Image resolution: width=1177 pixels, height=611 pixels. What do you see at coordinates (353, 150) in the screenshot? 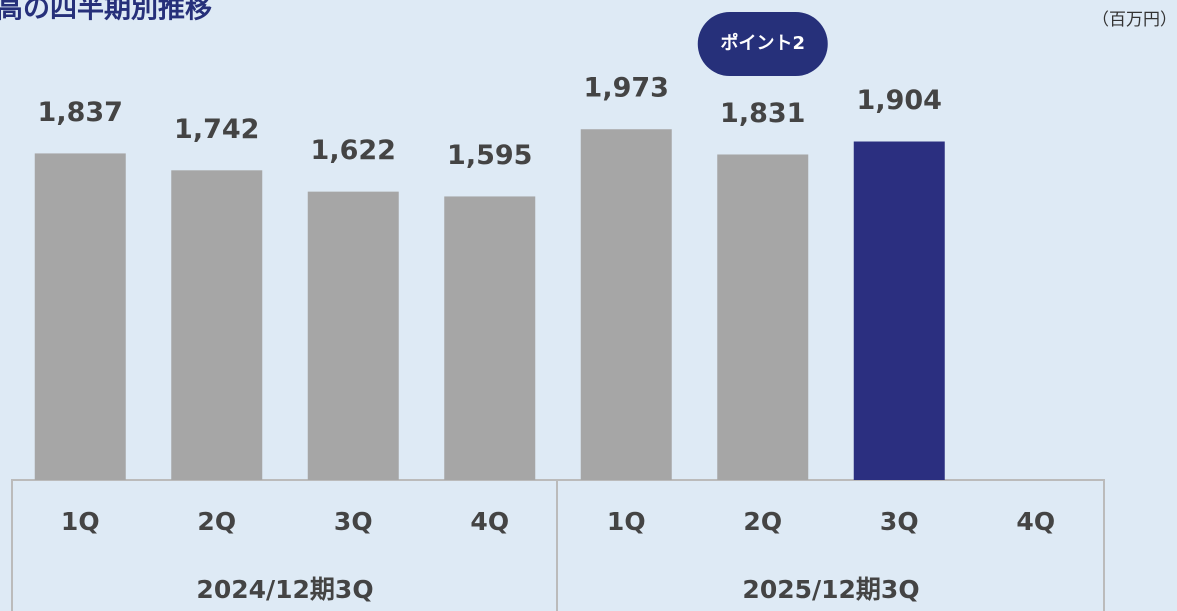
I see `value-label: 1,622` at bounding box center [353, 150].